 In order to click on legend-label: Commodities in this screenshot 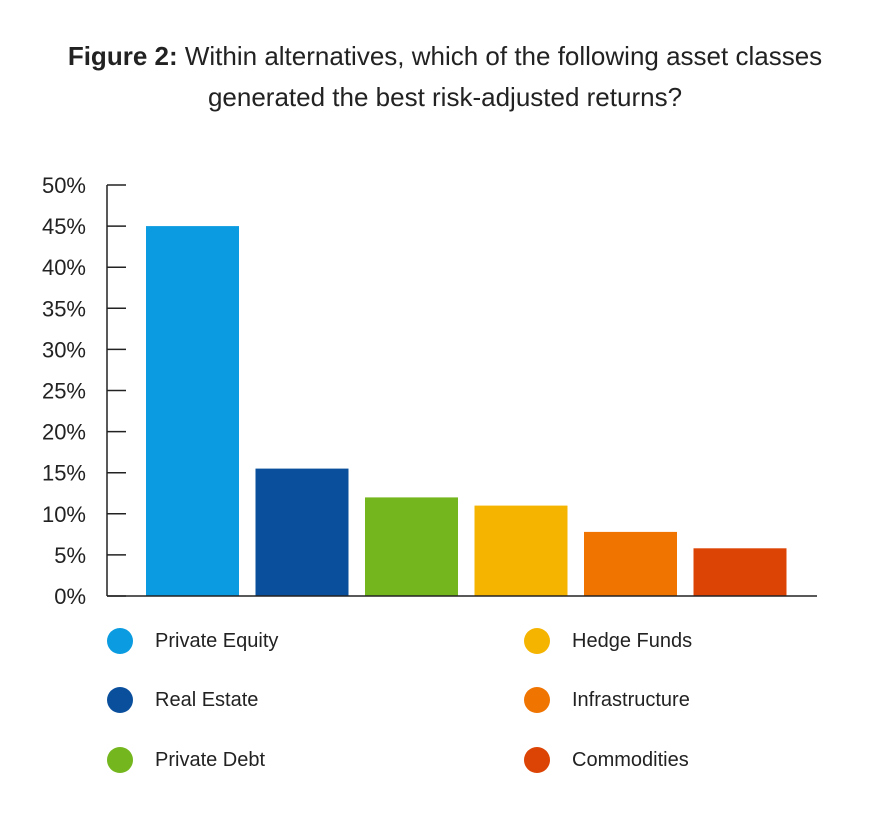, I will do `click(630, 760)`.